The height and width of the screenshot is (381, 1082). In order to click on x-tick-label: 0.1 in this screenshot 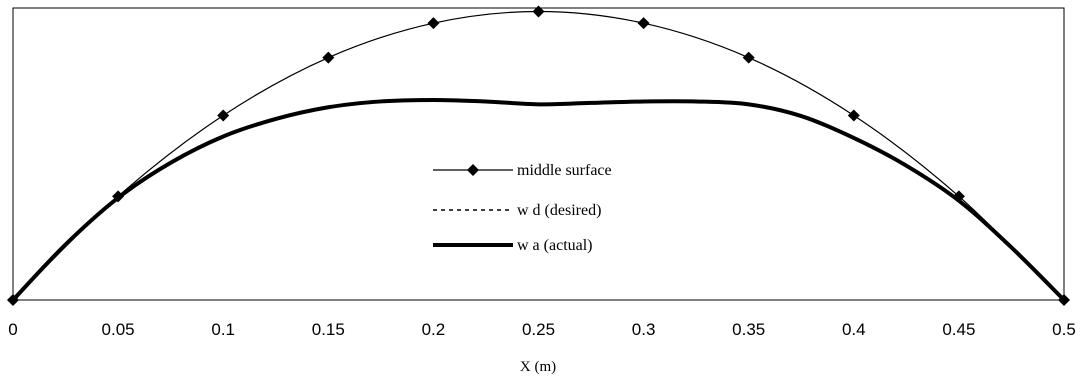, I will do `click(223, 329)`.